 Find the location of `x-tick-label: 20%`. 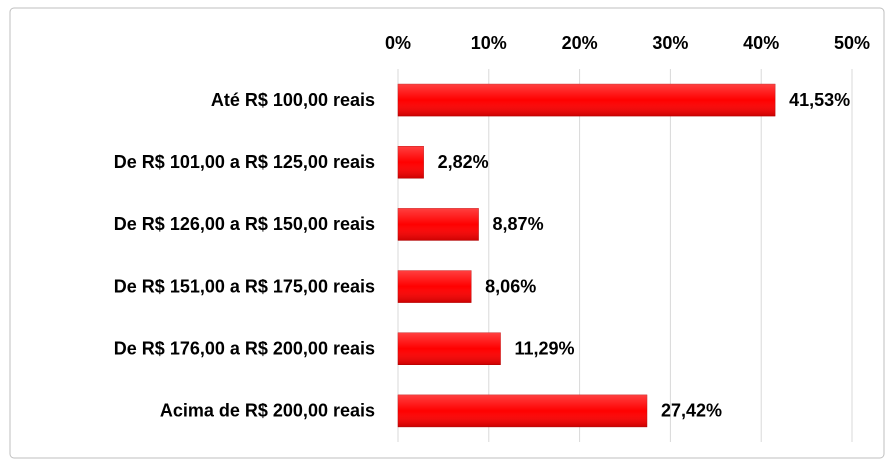

x-tick-label: 20% is located at coordinates (580, 43).